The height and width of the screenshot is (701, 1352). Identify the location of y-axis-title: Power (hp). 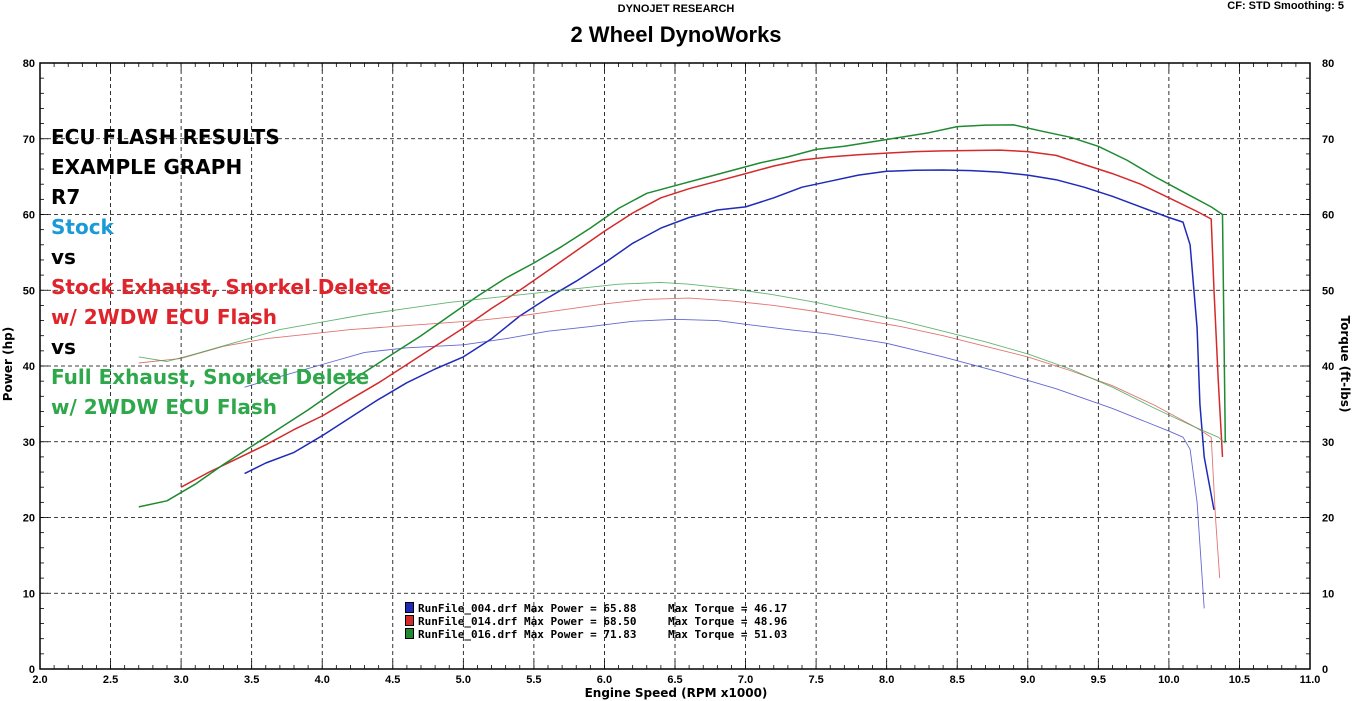
(8, 364).